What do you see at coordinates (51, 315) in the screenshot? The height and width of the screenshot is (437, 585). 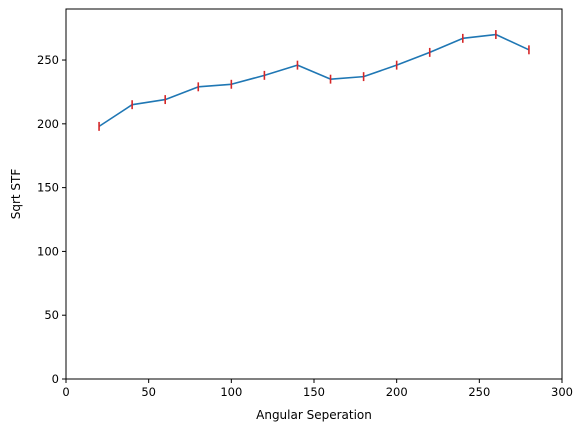 I see `y-tick-label: 50` at bounding box center [51, 315].